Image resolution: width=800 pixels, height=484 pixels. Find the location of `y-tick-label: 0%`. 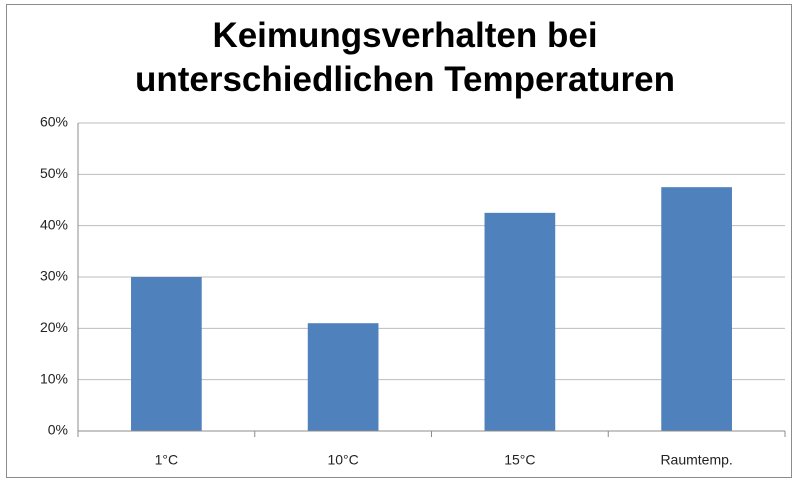

y-tick-label: 0% is located at coordinates (58, 430).